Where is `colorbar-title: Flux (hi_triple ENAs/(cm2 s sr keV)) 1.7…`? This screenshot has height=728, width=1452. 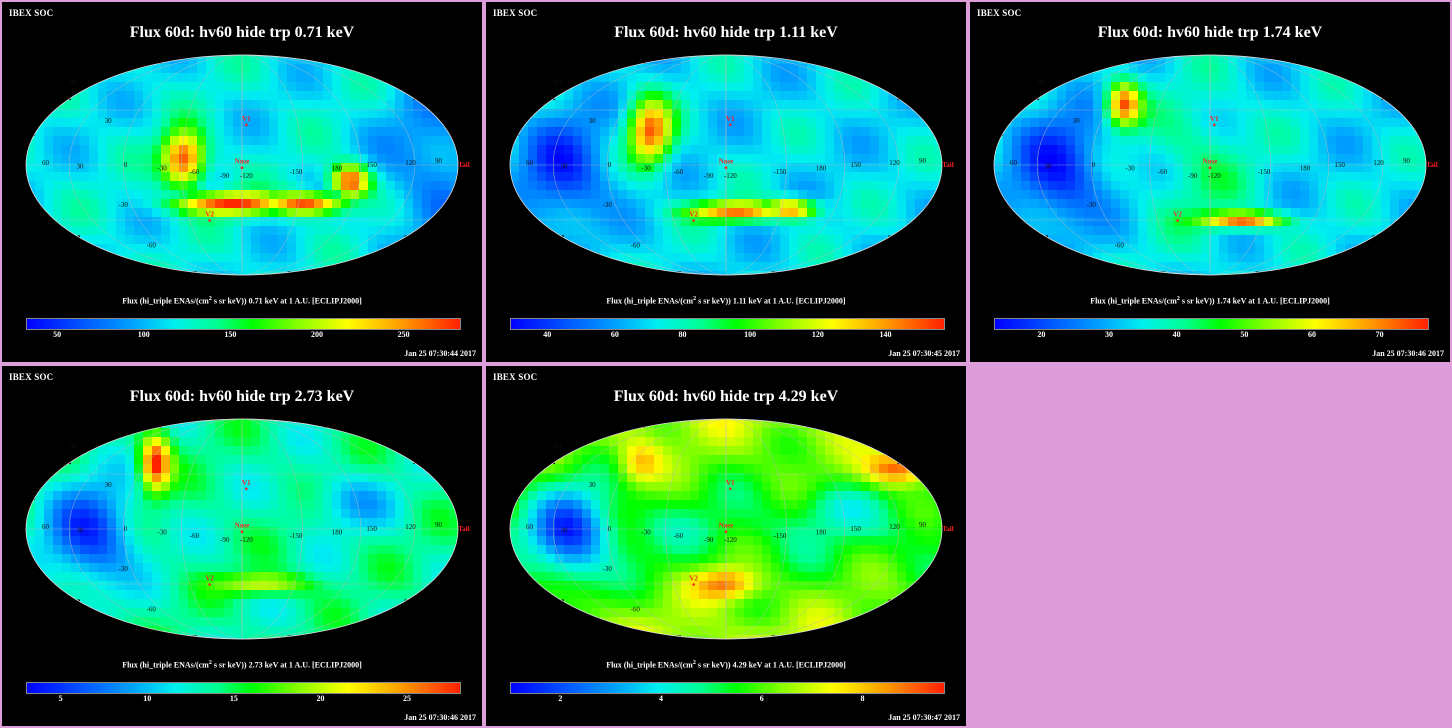
colorbar-title: Flux (hi_triple ENAs/(cm2 s sr keV)) 1.7… is located at coordinates (1210, 301).